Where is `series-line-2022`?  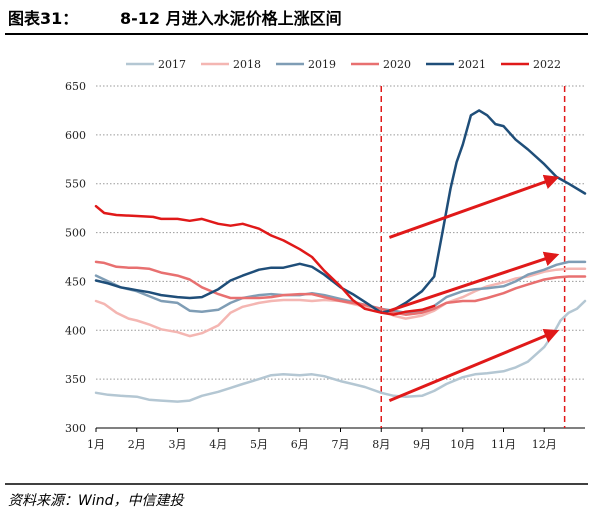
series-line-2022 is located at coordinates (265, 260).